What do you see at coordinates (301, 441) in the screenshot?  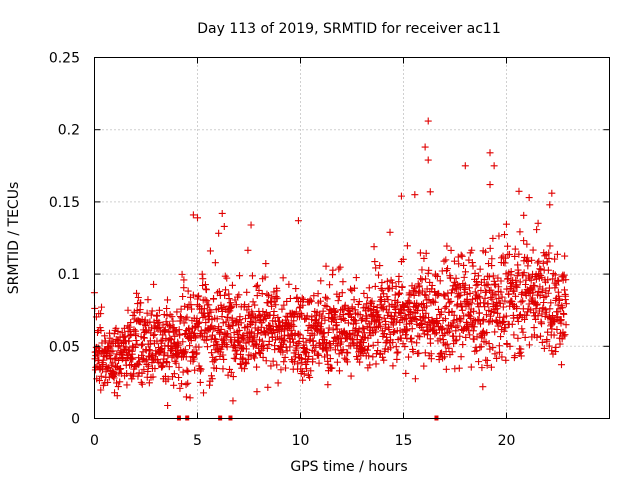 I see `x-tick-label: 10` at bounding box center [301, 441].